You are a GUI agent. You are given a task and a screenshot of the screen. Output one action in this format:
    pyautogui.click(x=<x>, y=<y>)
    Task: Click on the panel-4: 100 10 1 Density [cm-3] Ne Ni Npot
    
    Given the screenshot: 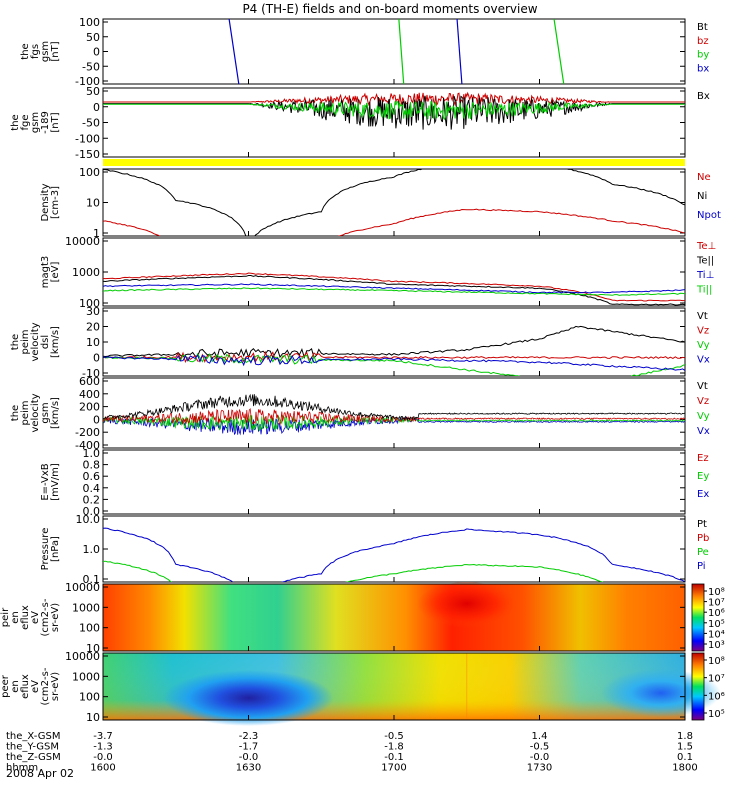 What is the action you would take?
    pyautogui.click(x=380, y=203)
    